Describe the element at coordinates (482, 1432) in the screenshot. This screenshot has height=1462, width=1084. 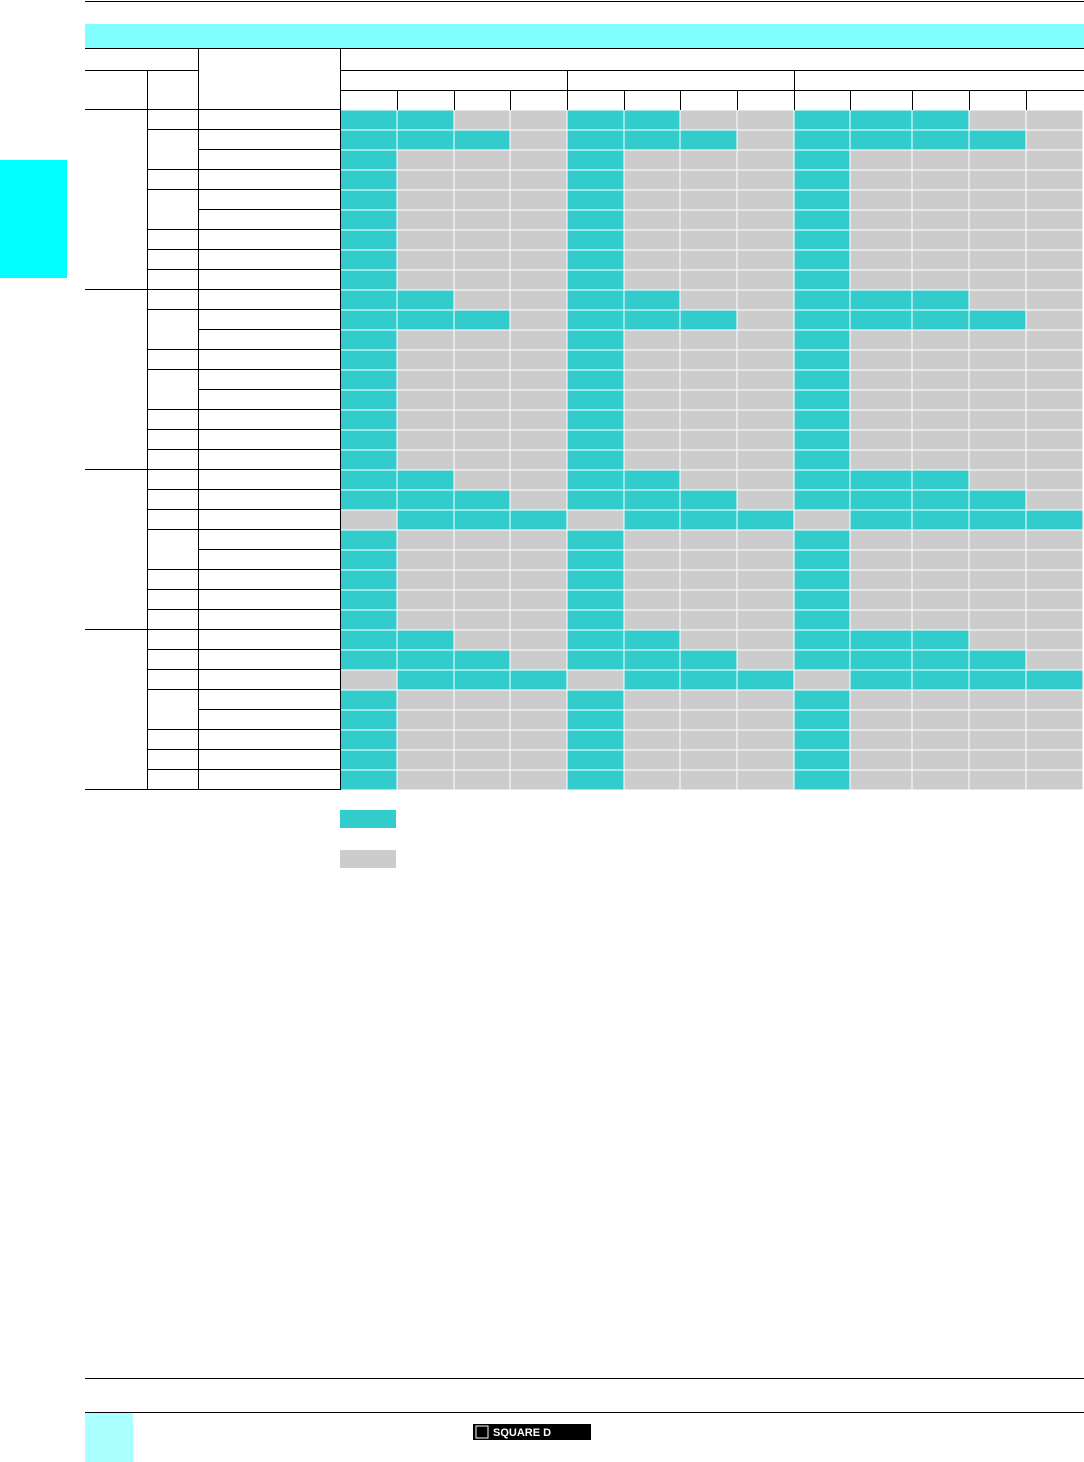
I see `logo-mark` at that location.